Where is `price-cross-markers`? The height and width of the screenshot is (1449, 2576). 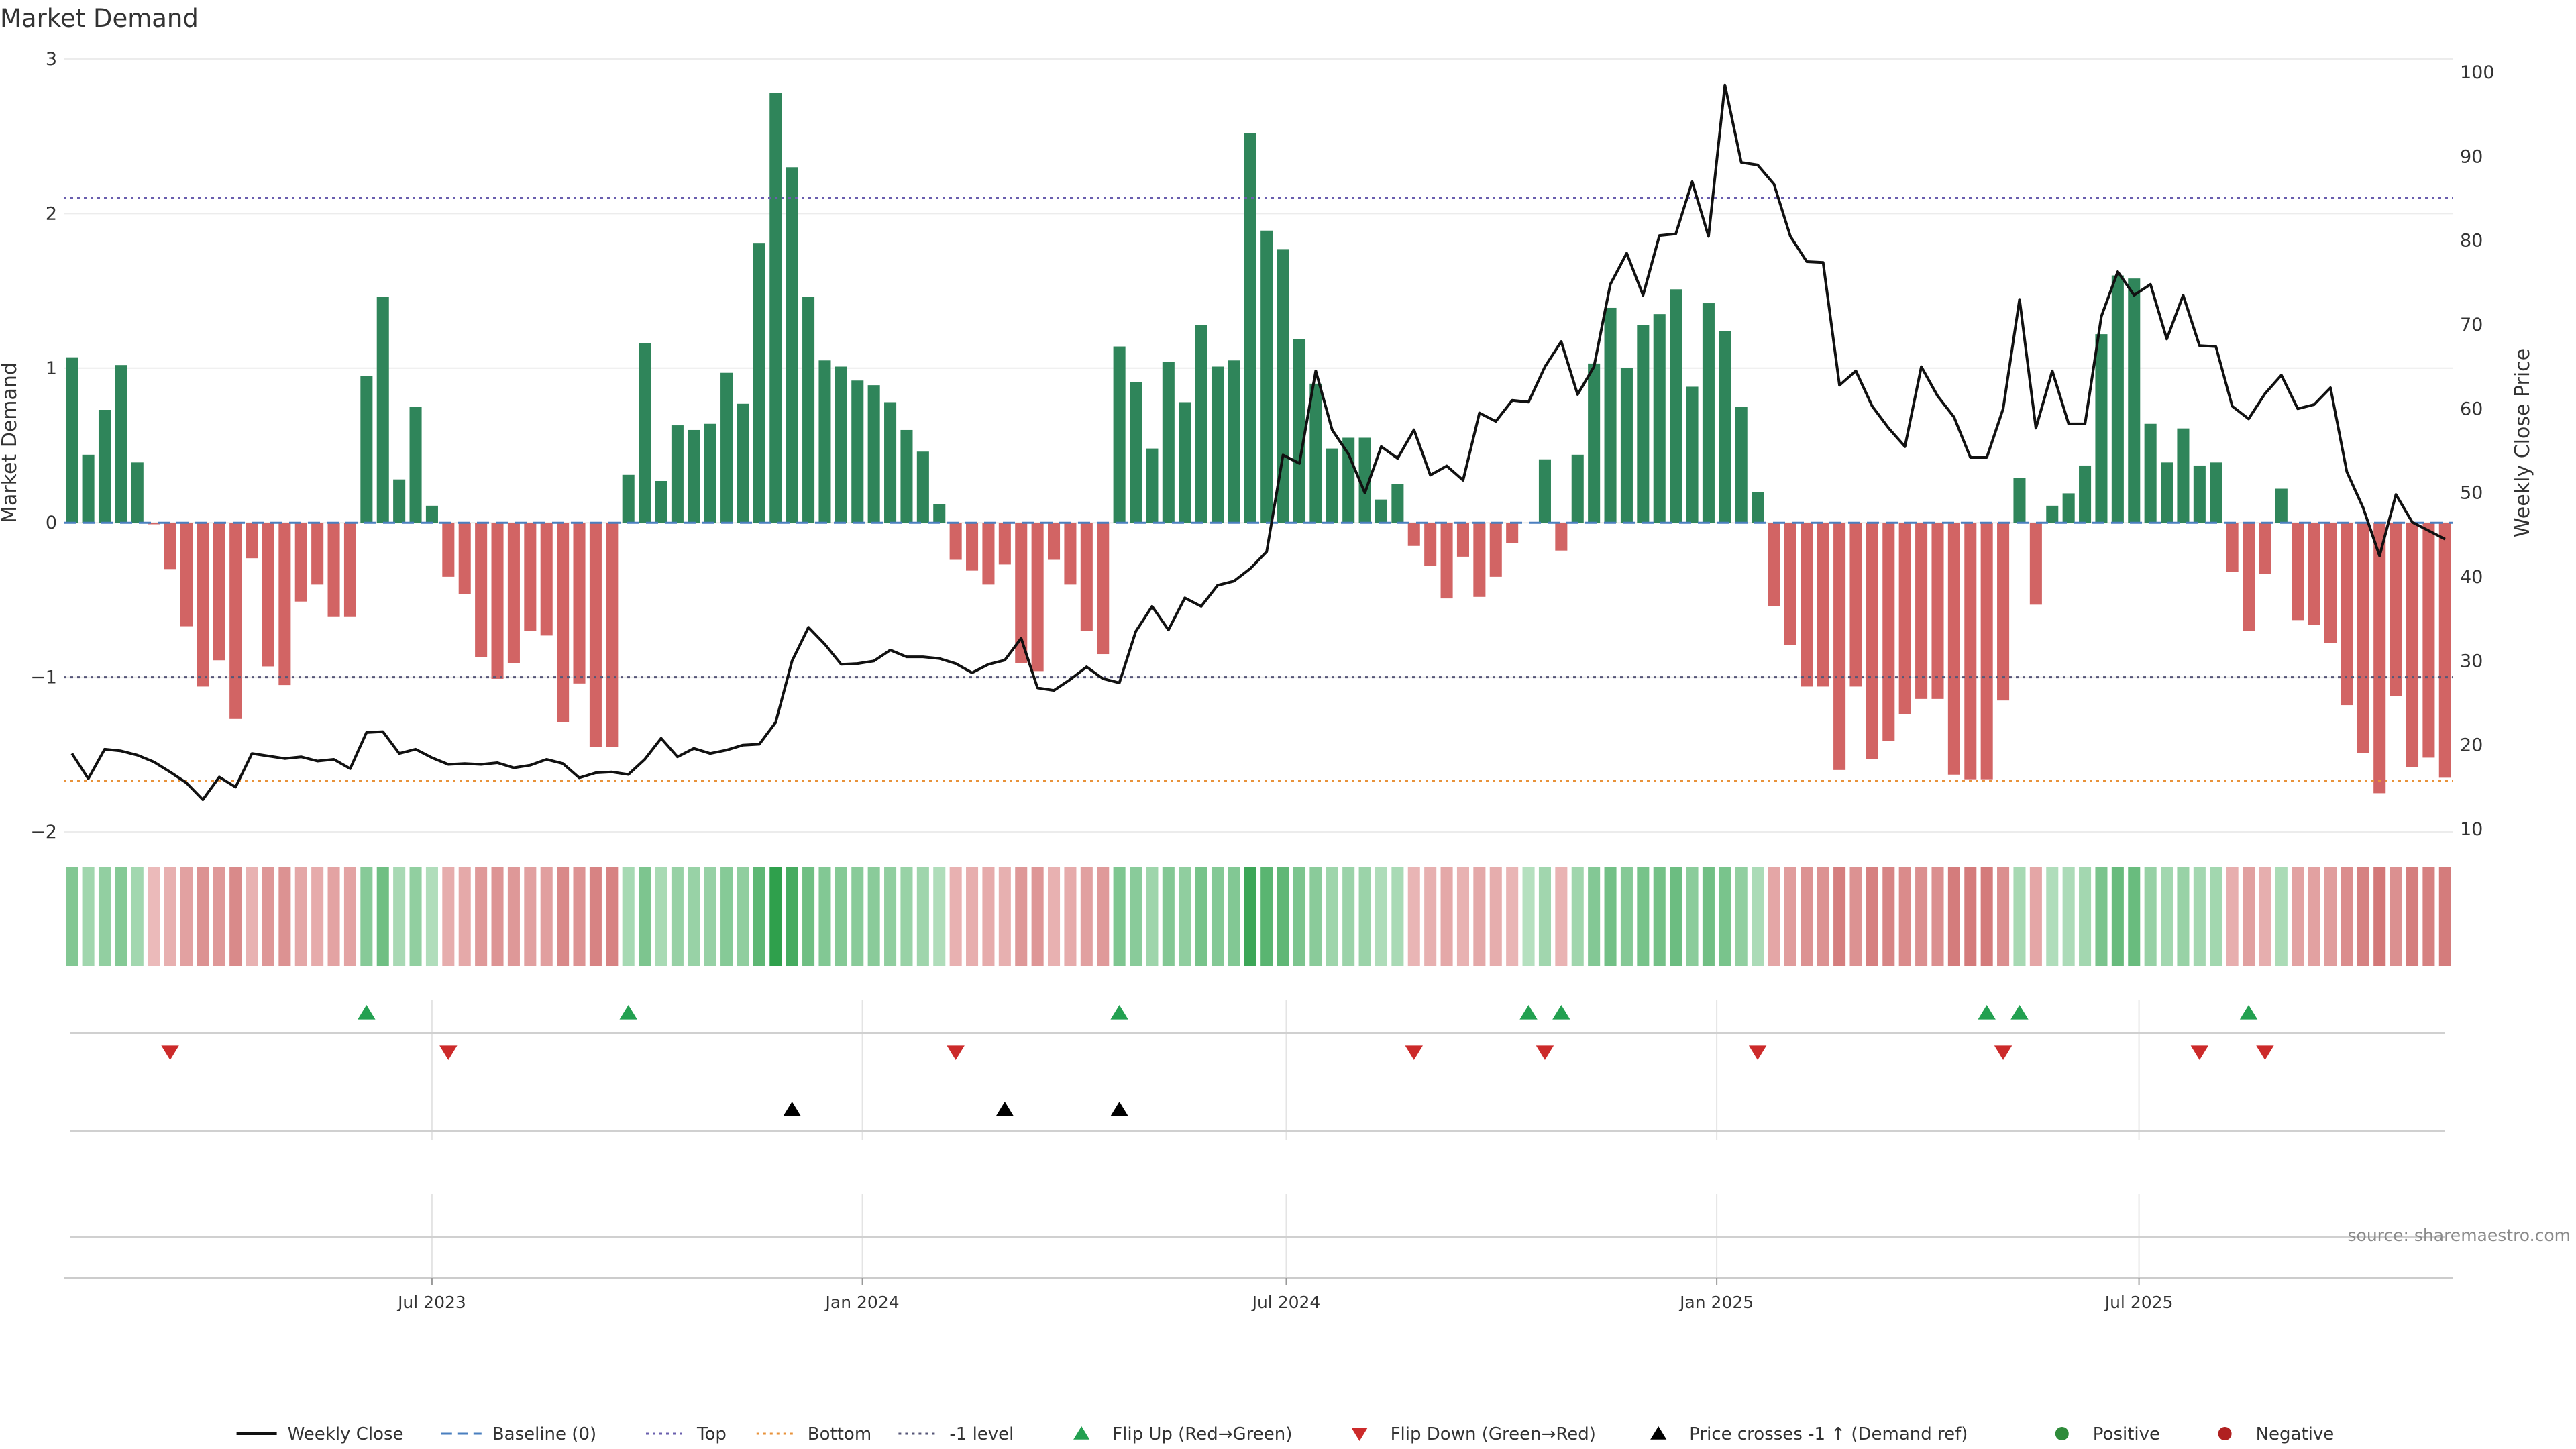
price-cross-markers is located at coordinates (955, 1109).